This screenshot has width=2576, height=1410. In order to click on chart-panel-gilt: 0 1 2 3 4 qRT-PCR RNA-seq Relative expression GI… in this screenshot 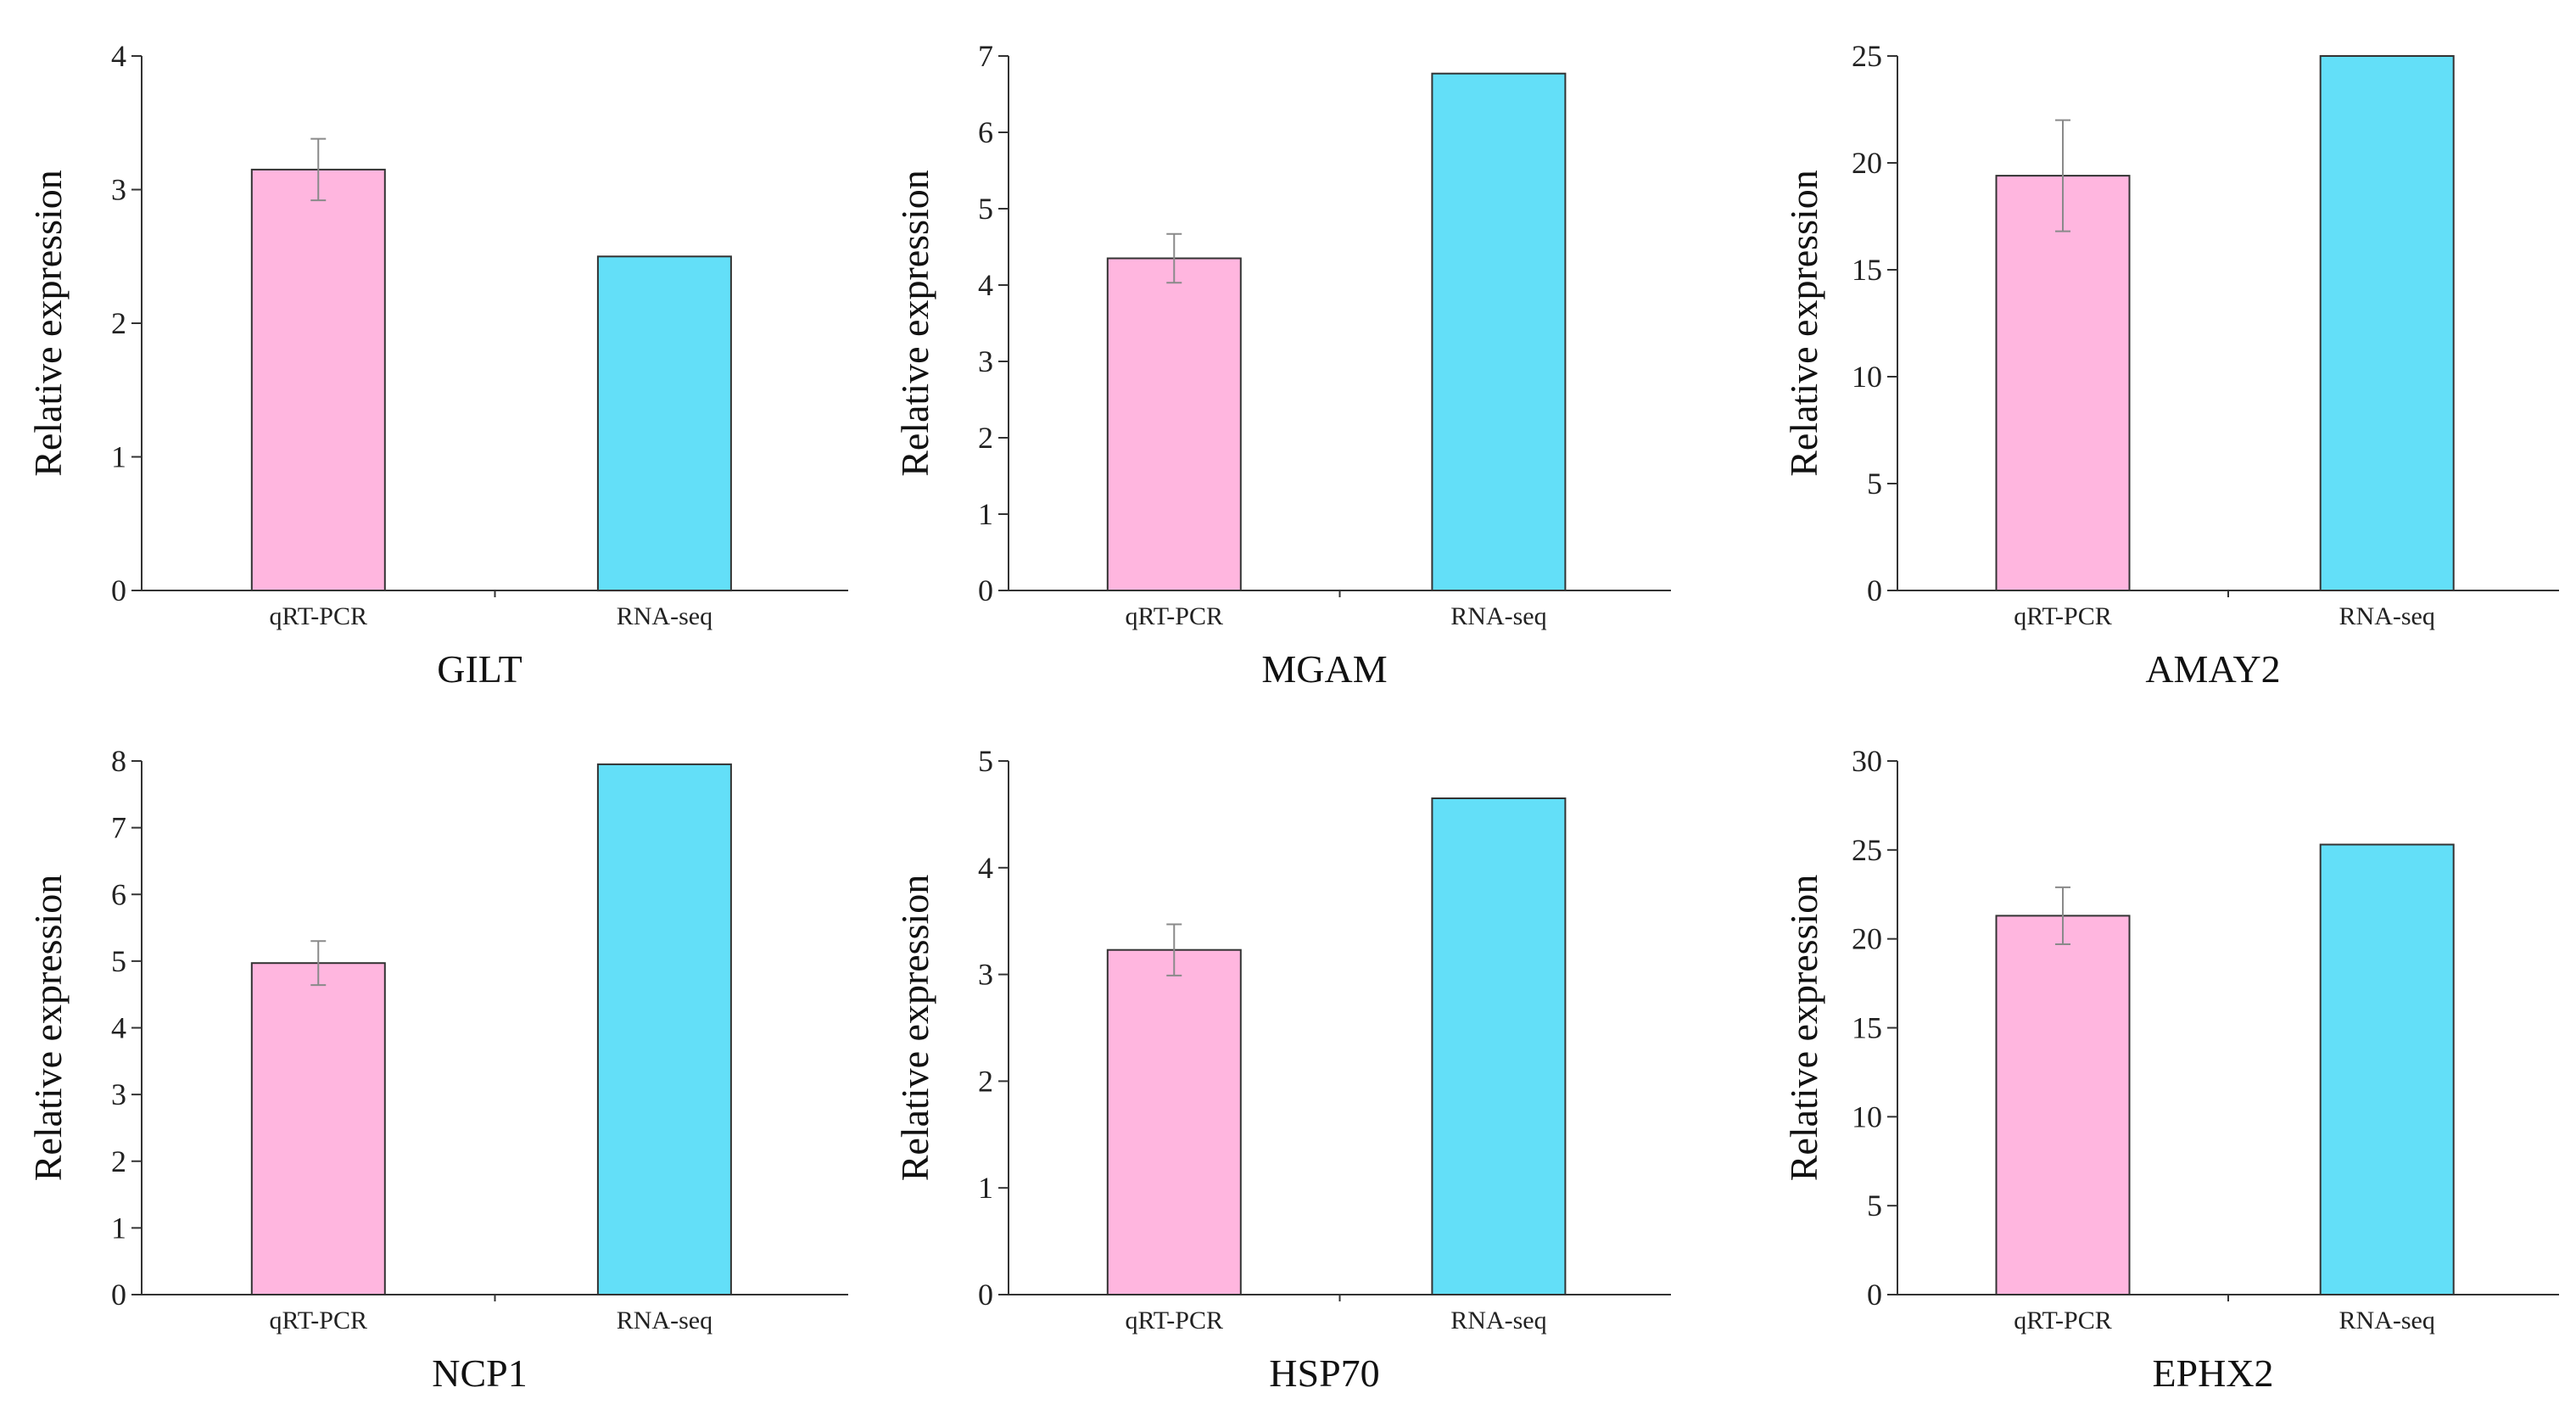, I will do `click(437, 365)`.